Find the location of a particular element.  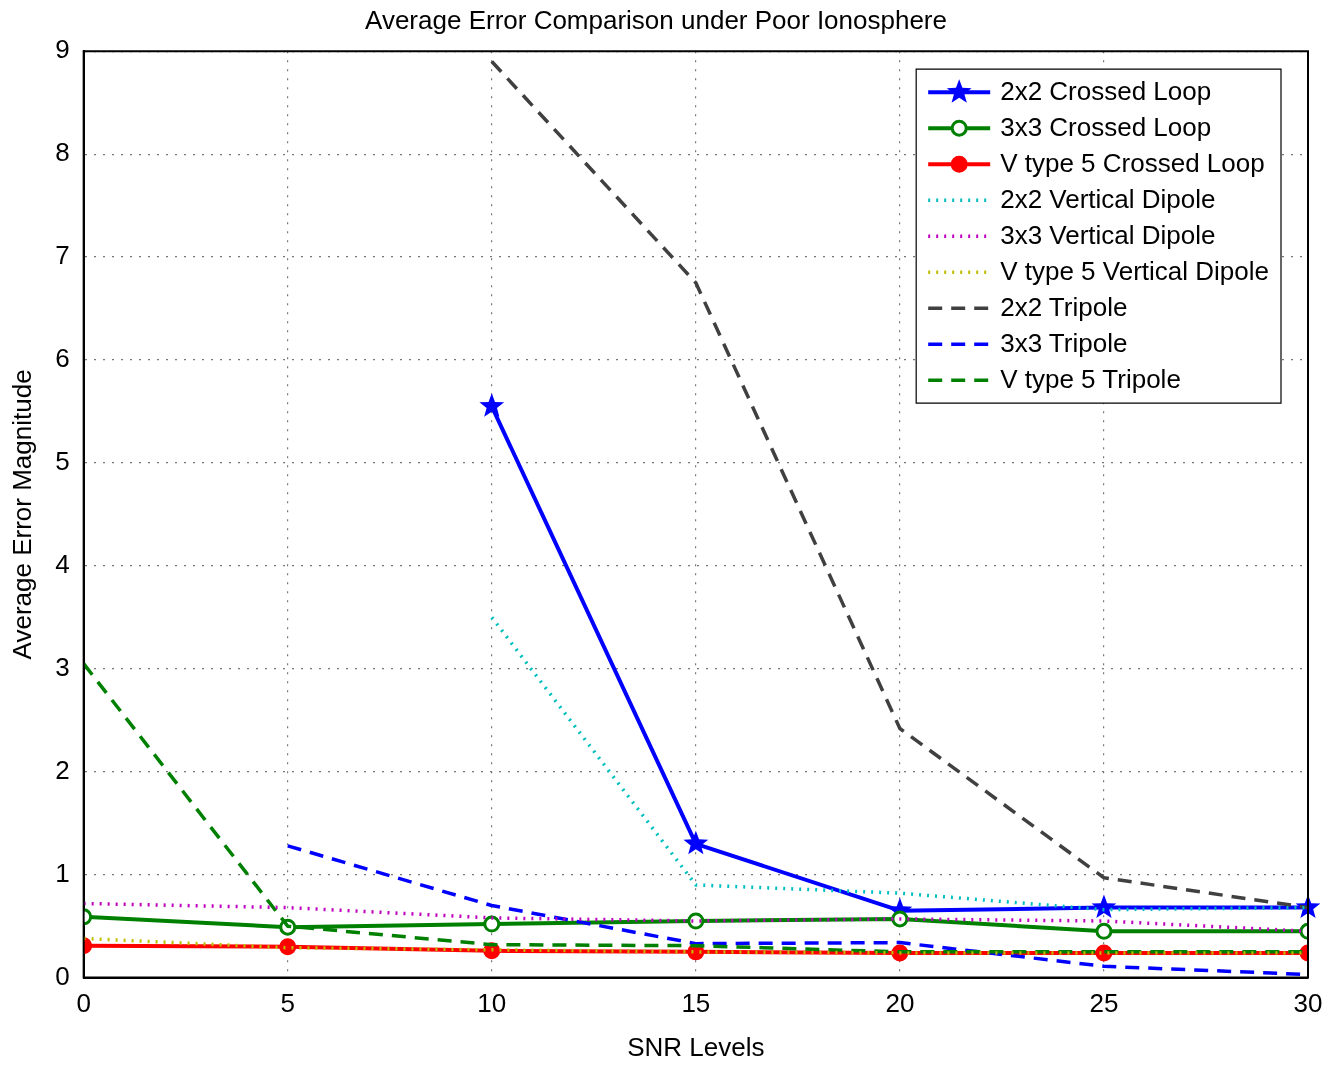

y-tick-label: 8 is located at coordinates (62, 152).